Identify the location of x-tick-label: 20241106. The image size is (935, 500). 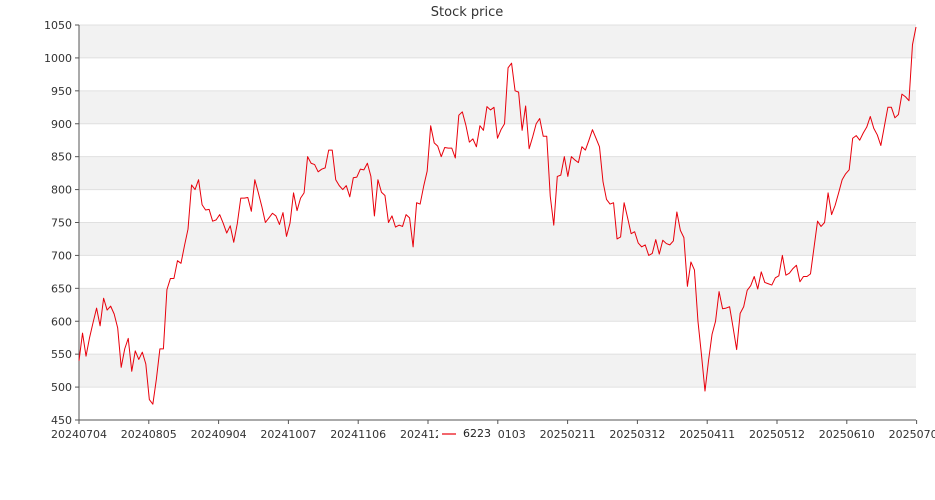
(358, 434).